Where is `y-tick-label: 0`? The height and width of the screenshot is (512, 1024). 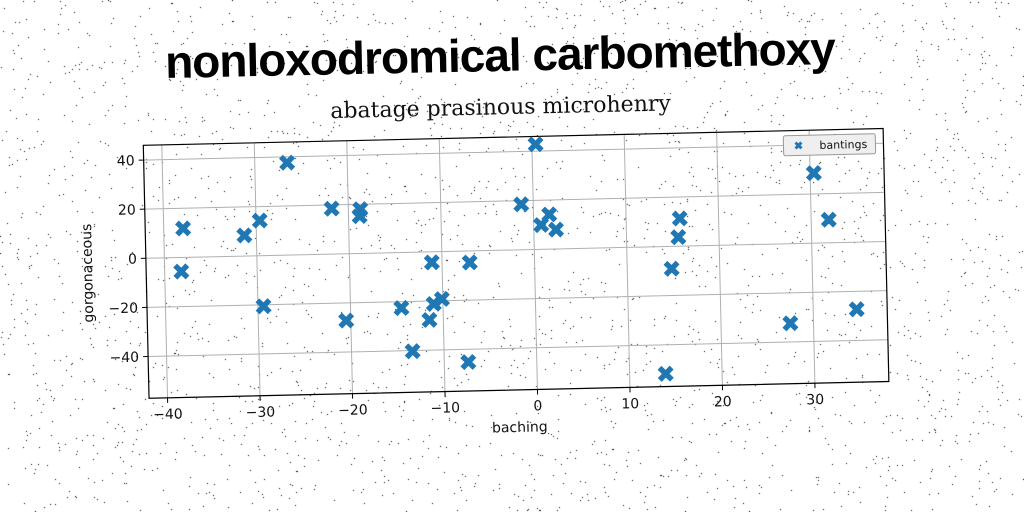
y-tick-label: 0 is located at coordinates (132, 260).